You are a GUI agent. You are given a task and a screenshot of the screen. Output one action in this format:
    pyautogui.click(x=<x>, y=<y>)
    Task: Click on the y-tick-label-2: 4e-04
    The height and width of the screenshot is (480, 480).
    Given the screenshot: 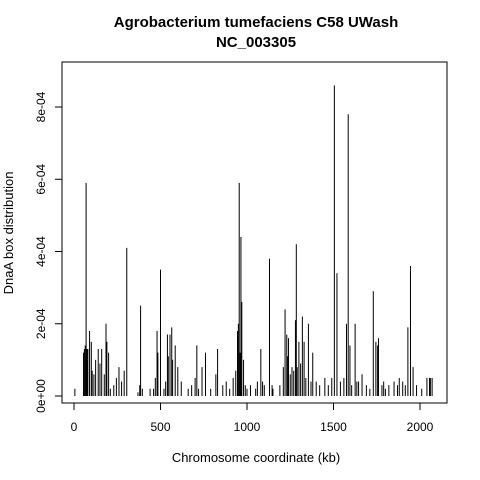 What is the action you would take?
    pyautogui.click(x=41, y=251)
    